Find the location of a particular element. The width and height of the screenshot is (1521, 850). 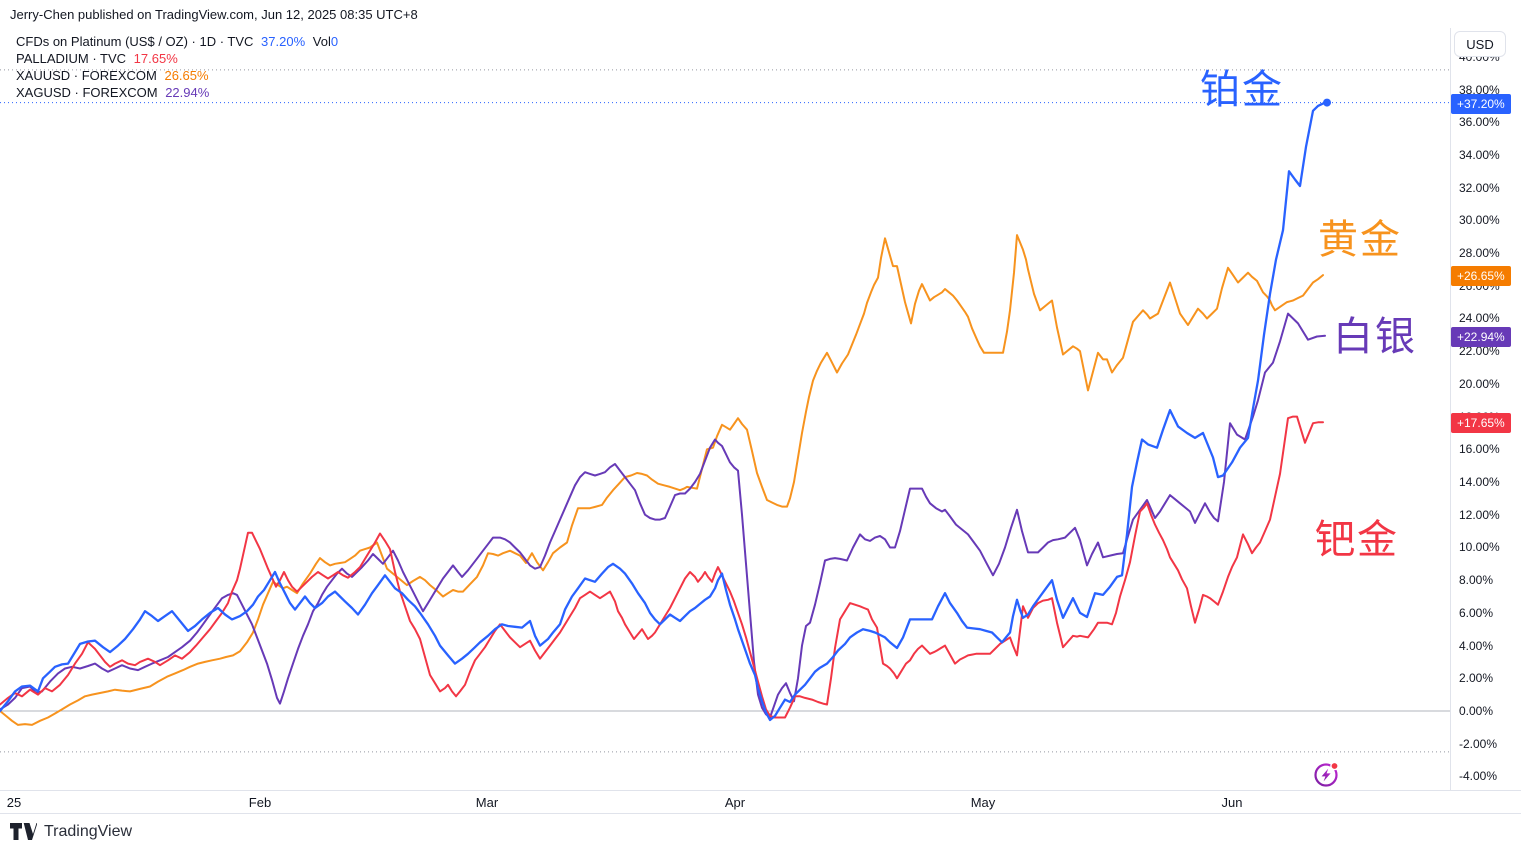

price-badge: +26.65% is located at coordinates (1481, 276).